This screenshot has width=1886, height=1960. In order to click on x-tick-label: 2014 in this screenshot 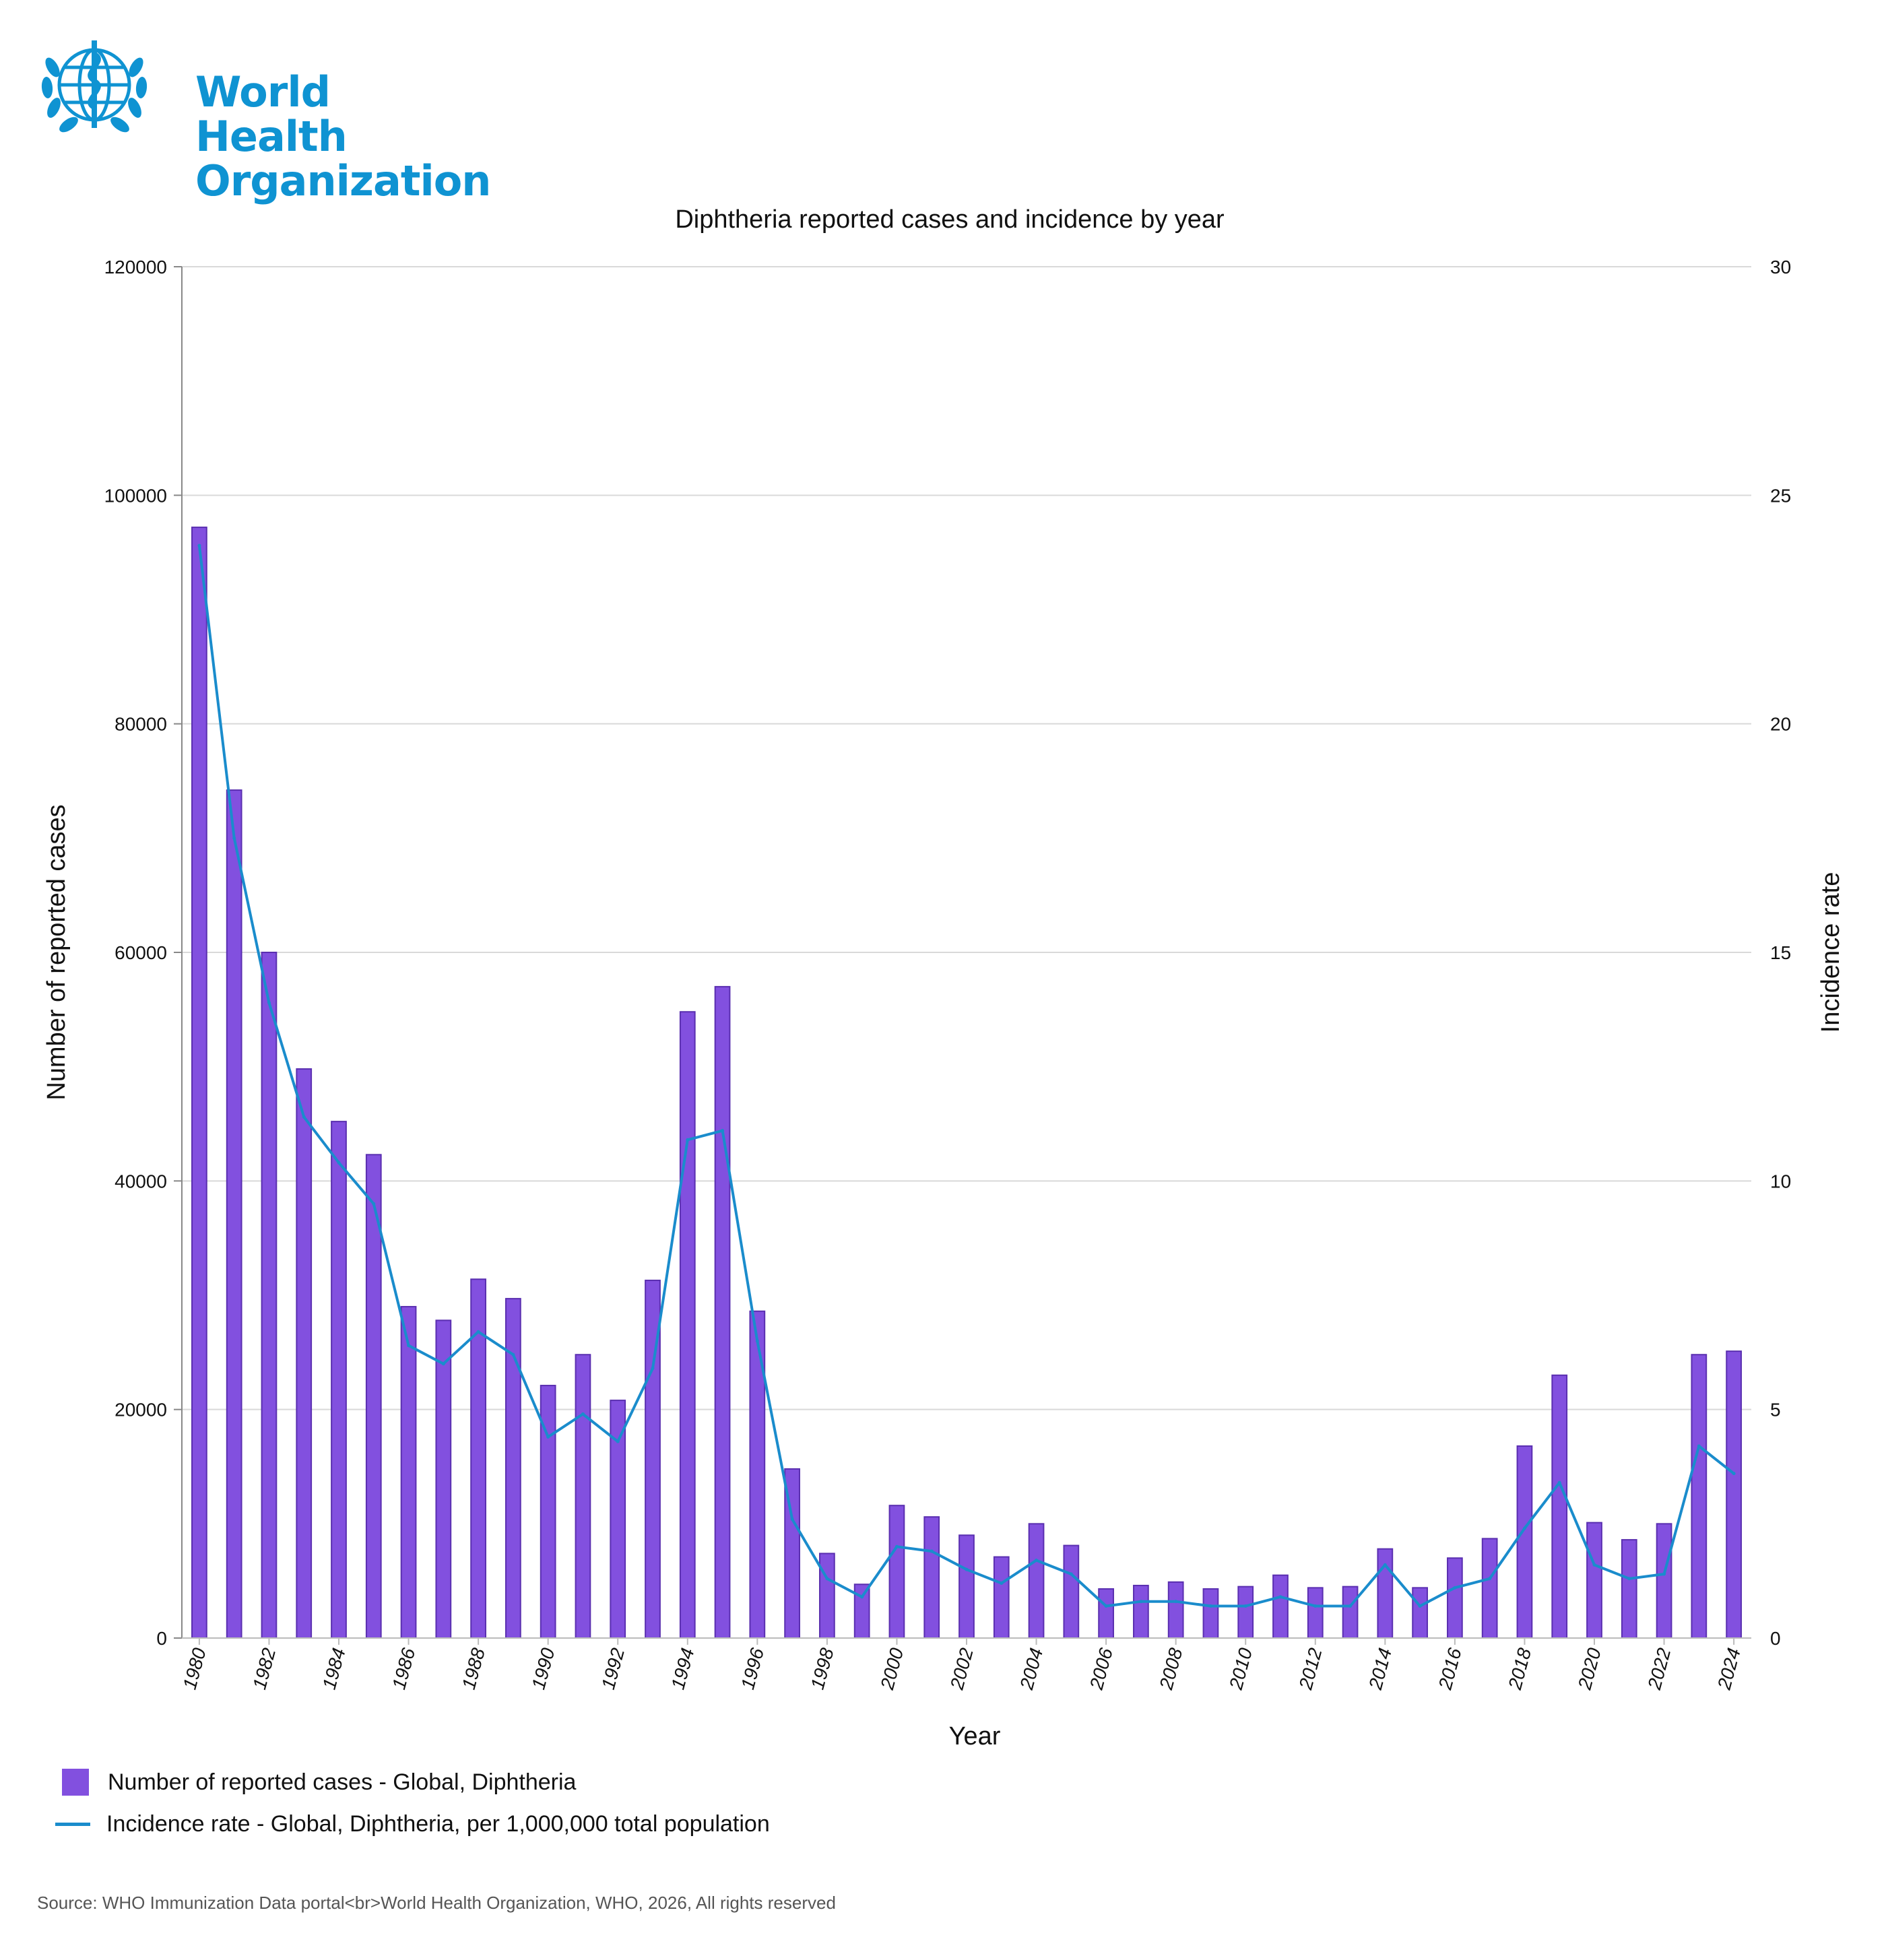, I will do `click(1380, 1669)`.